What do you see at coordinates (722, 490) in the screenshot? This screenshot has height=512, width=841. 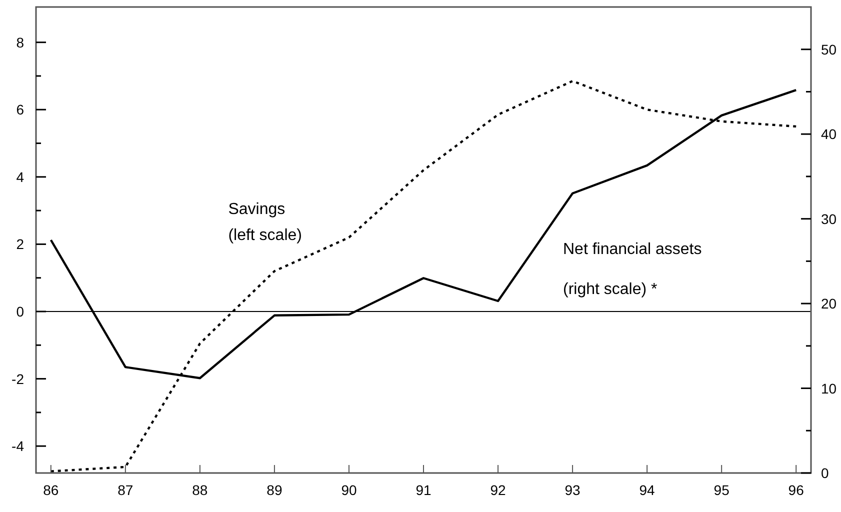 I see `x-tick-label: 95` at bounding box center [722, 490].